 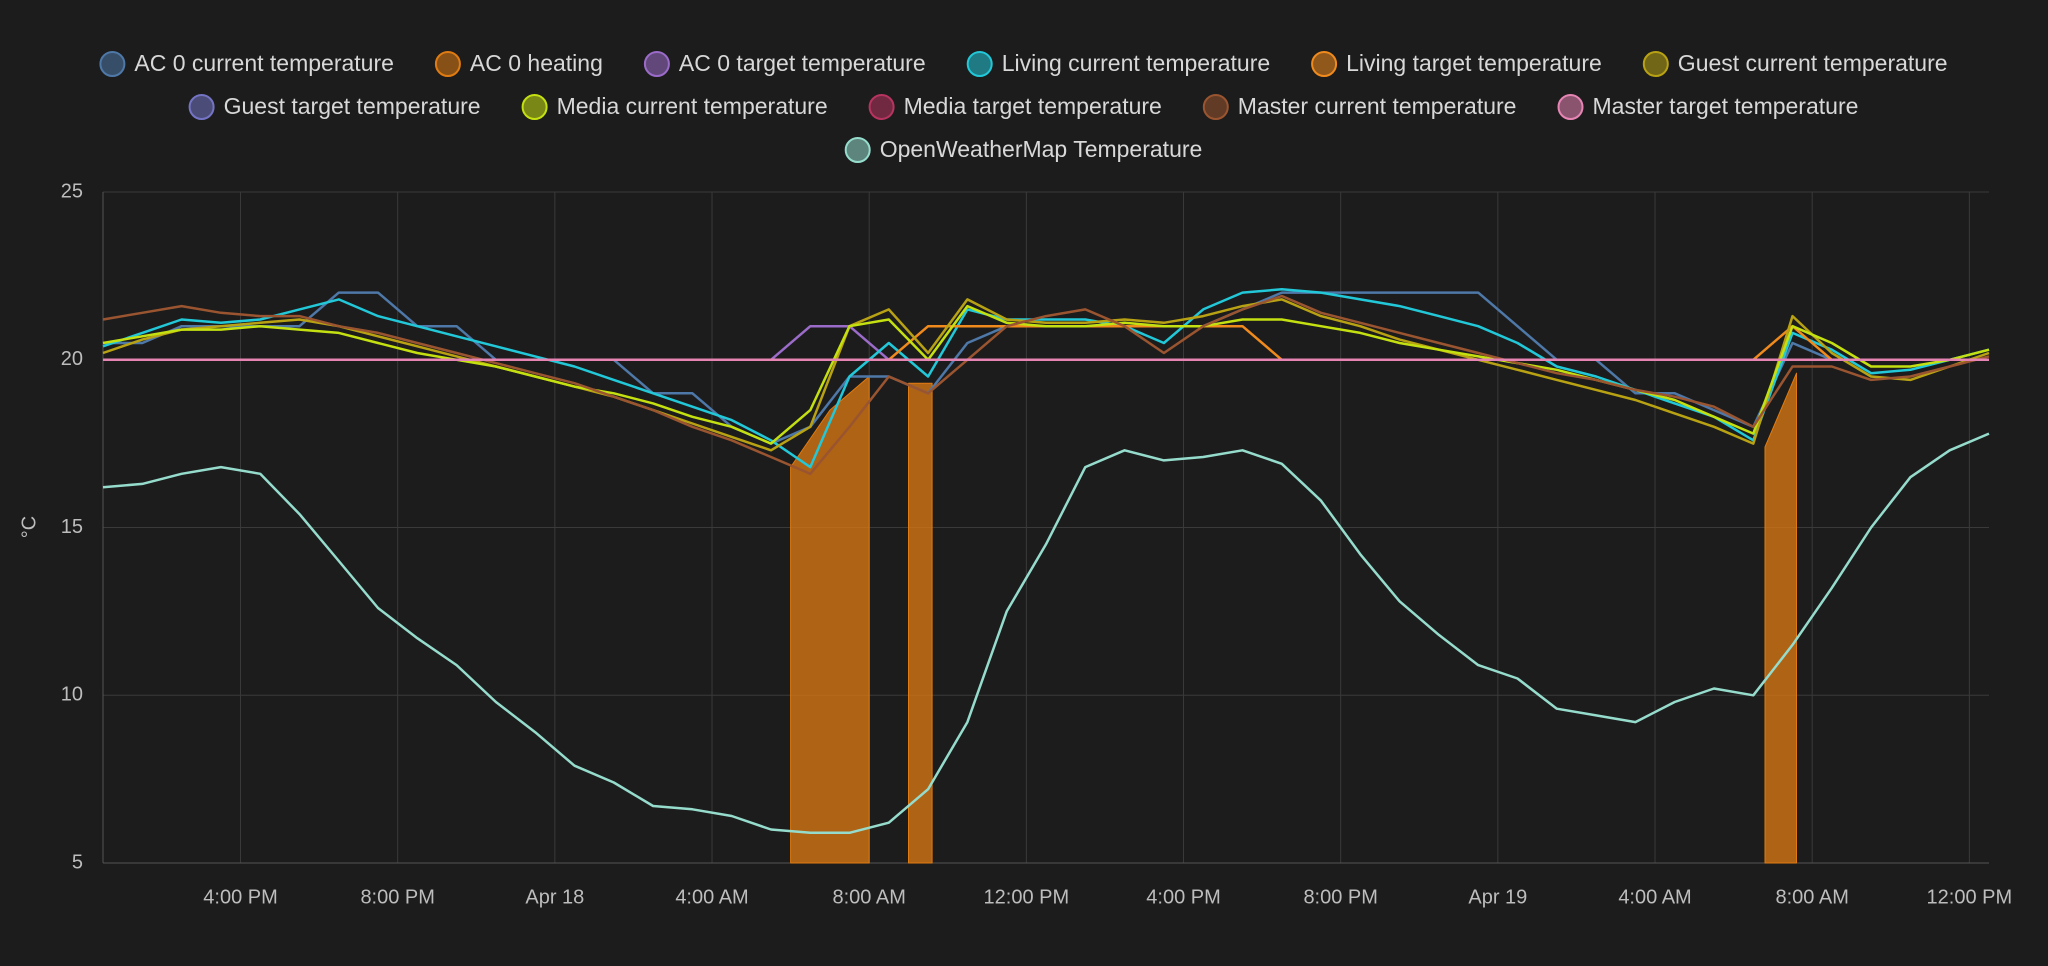 I want to click on legend-item: Guest target temperature, so click(x=334, y=106).